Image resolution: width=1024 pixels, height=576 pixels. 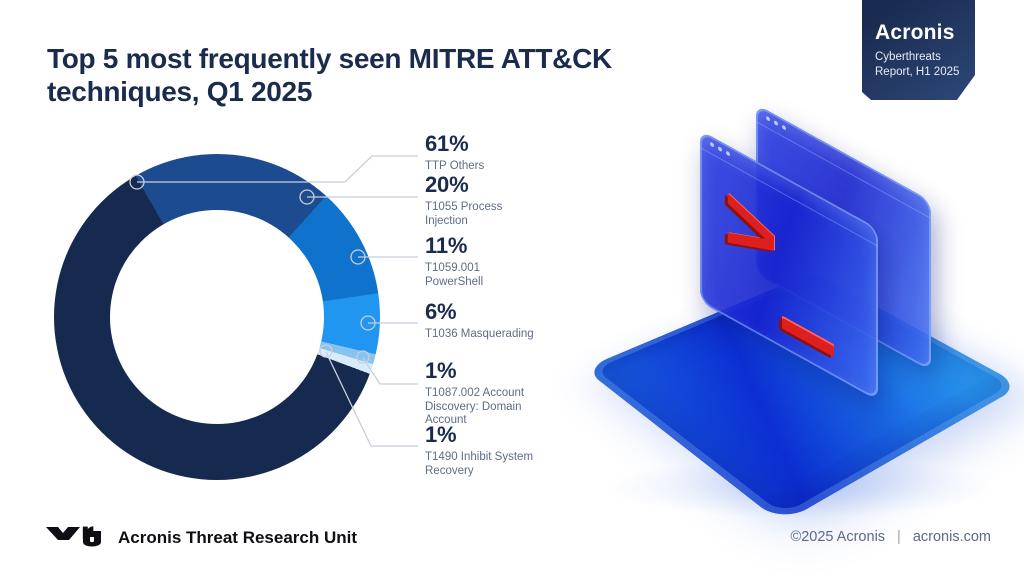 I want to click on callout-process-injection: 20% T1055 Process Injection, so click(x=481, y=200).